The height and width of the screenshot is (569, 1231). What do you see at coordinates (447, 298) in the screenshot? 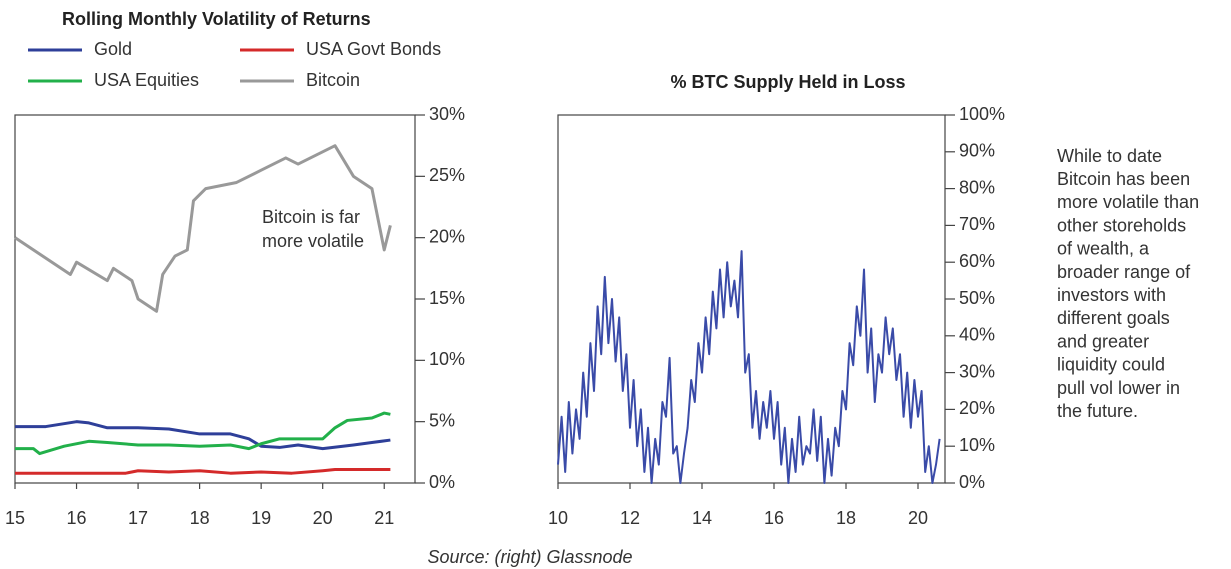
I see `y-tick-label: 15%` at bounding box center [447, 298].